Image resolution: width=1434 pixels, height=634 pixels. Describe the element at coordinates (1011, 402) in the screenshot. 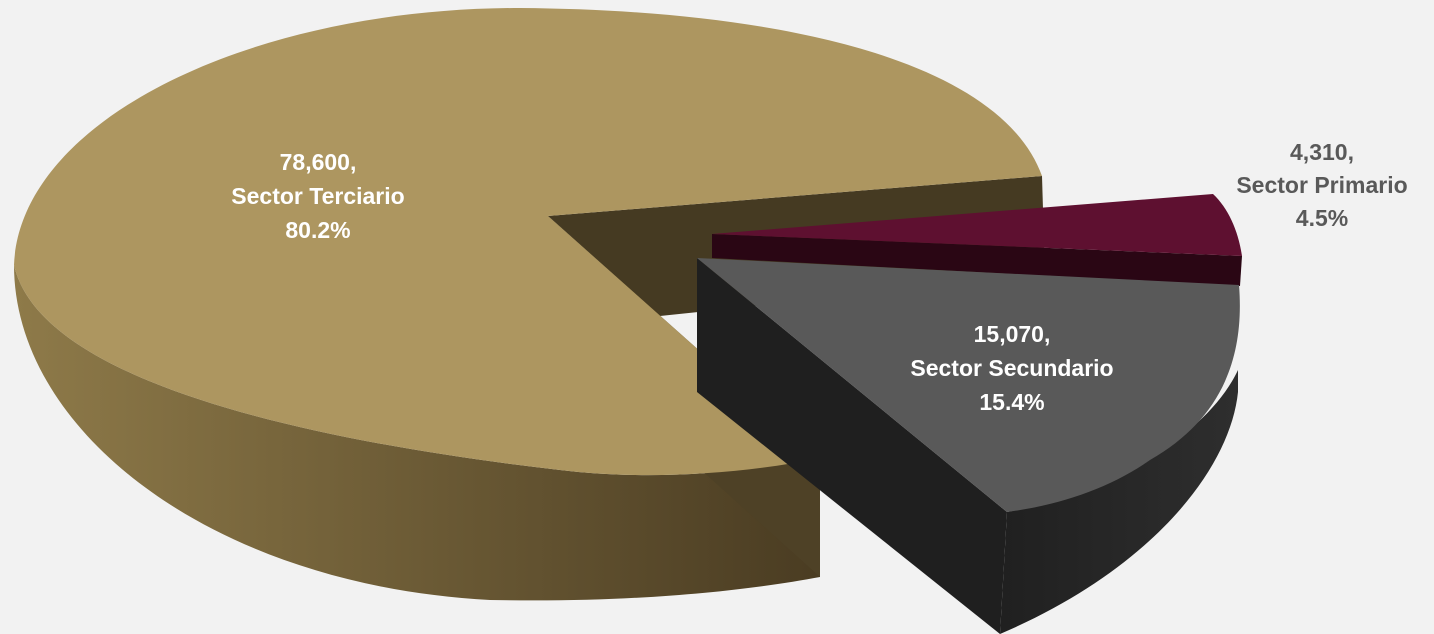

I see `percent-label-sector-secundario: 15.4%` at that location.